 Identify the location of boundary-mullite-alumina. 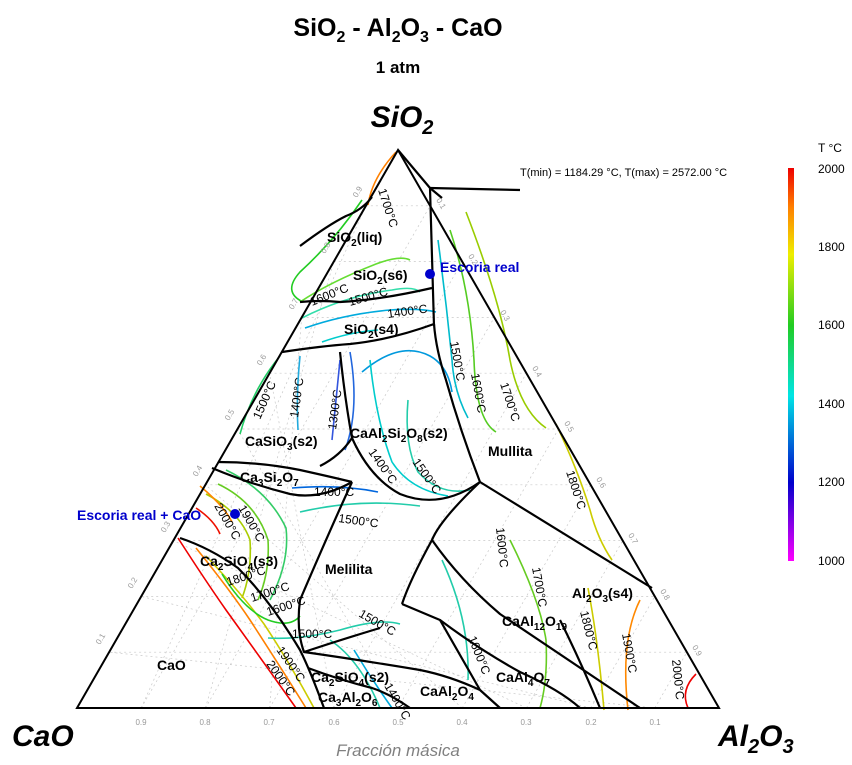
(566, 535).